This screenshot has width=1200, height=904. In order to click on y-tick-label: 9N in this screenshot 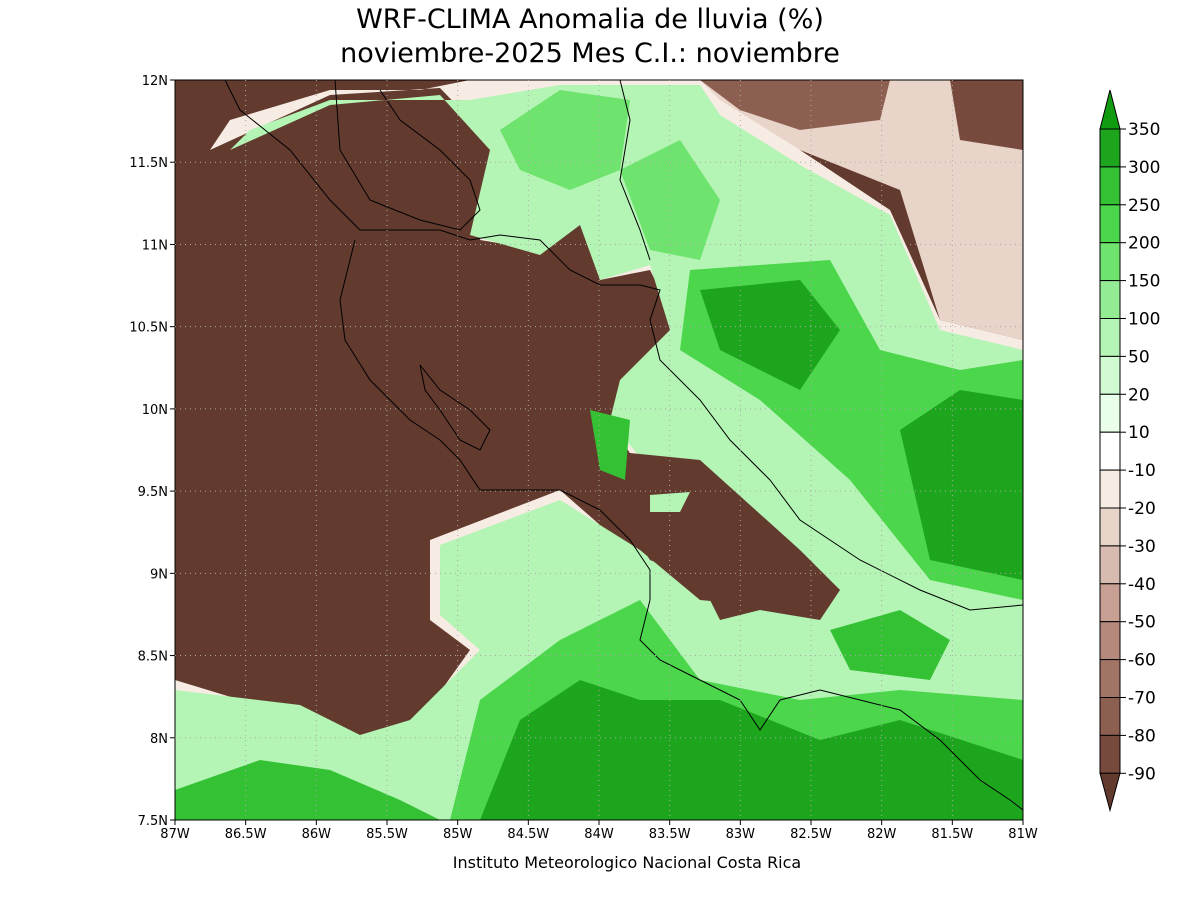, I will do `click(159, 574)`.